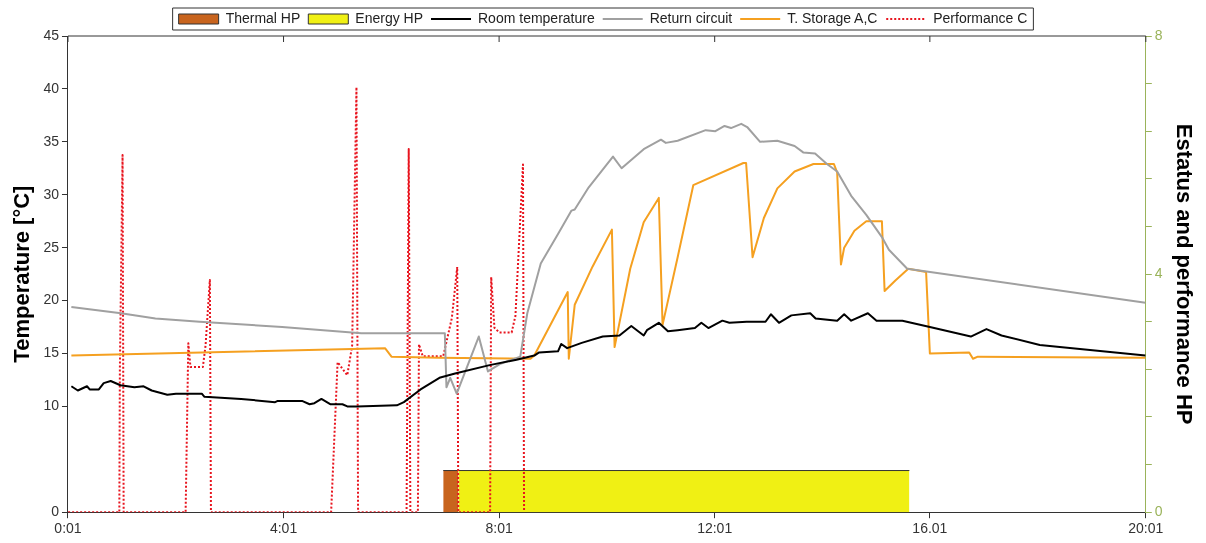  I want to click on legend-label: Thermal HP, so click(263, 17).